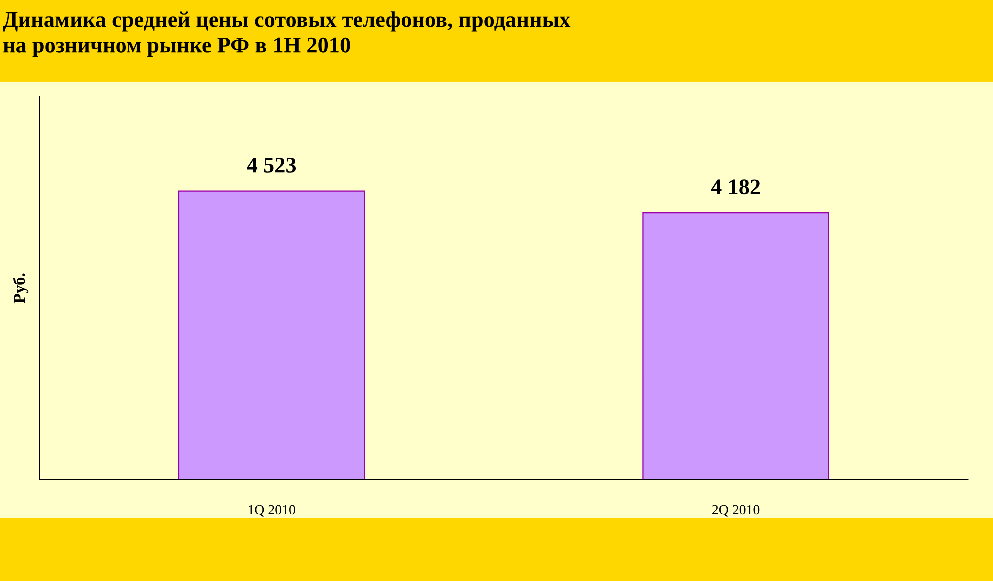 The height and width of the screenshot is (581, 993). Describe the element at coordinates (271, 165) in the screenshot. I see `data-label: 4 523` at that location.